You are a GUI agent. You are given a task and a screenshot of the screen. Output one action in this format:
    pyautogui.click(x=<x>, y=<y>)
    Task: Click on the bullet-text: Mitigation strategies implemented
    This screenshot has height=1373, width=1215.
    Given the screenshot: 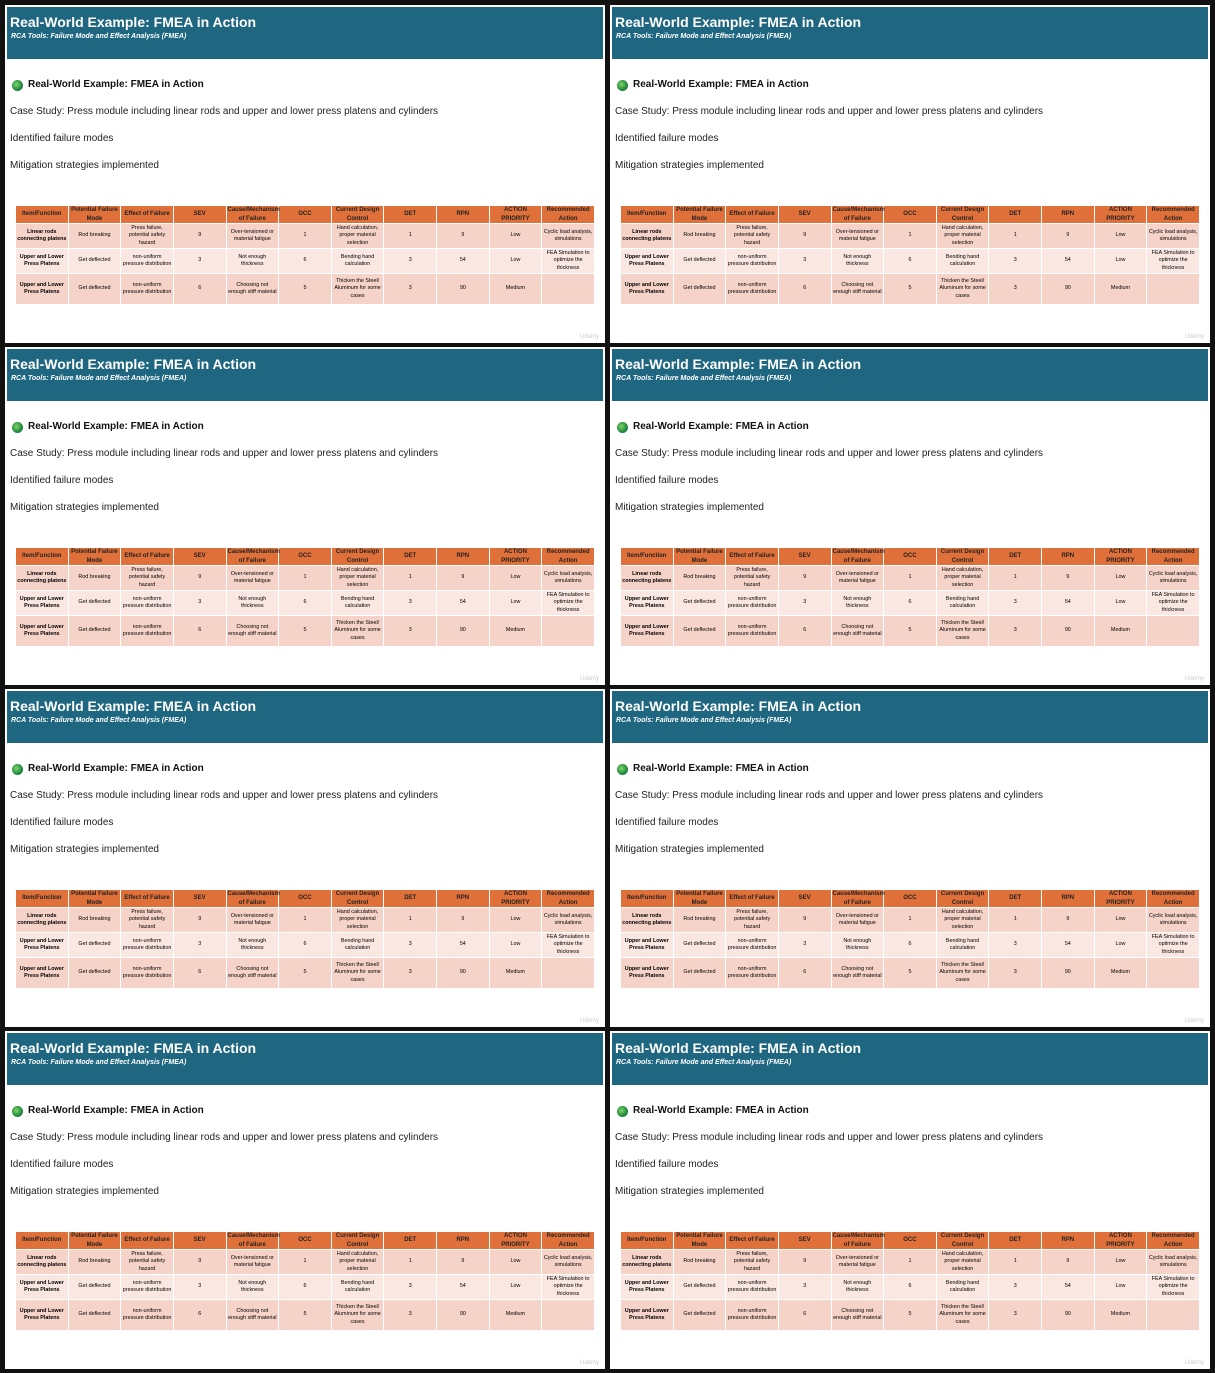 What is the action you would take?
    pyautogui.click(x=689, y=165)
    